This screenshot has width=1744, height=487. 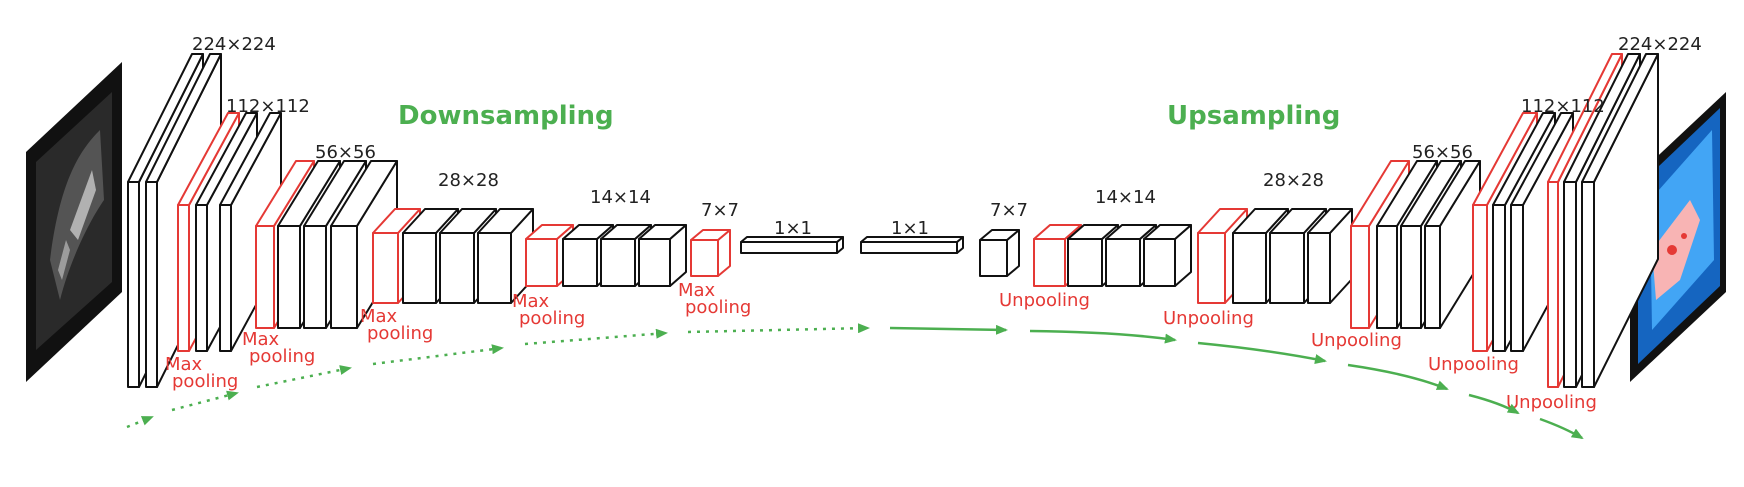 I want to click on dim-label-1-first: 1×1, so click(x=793, y=228).